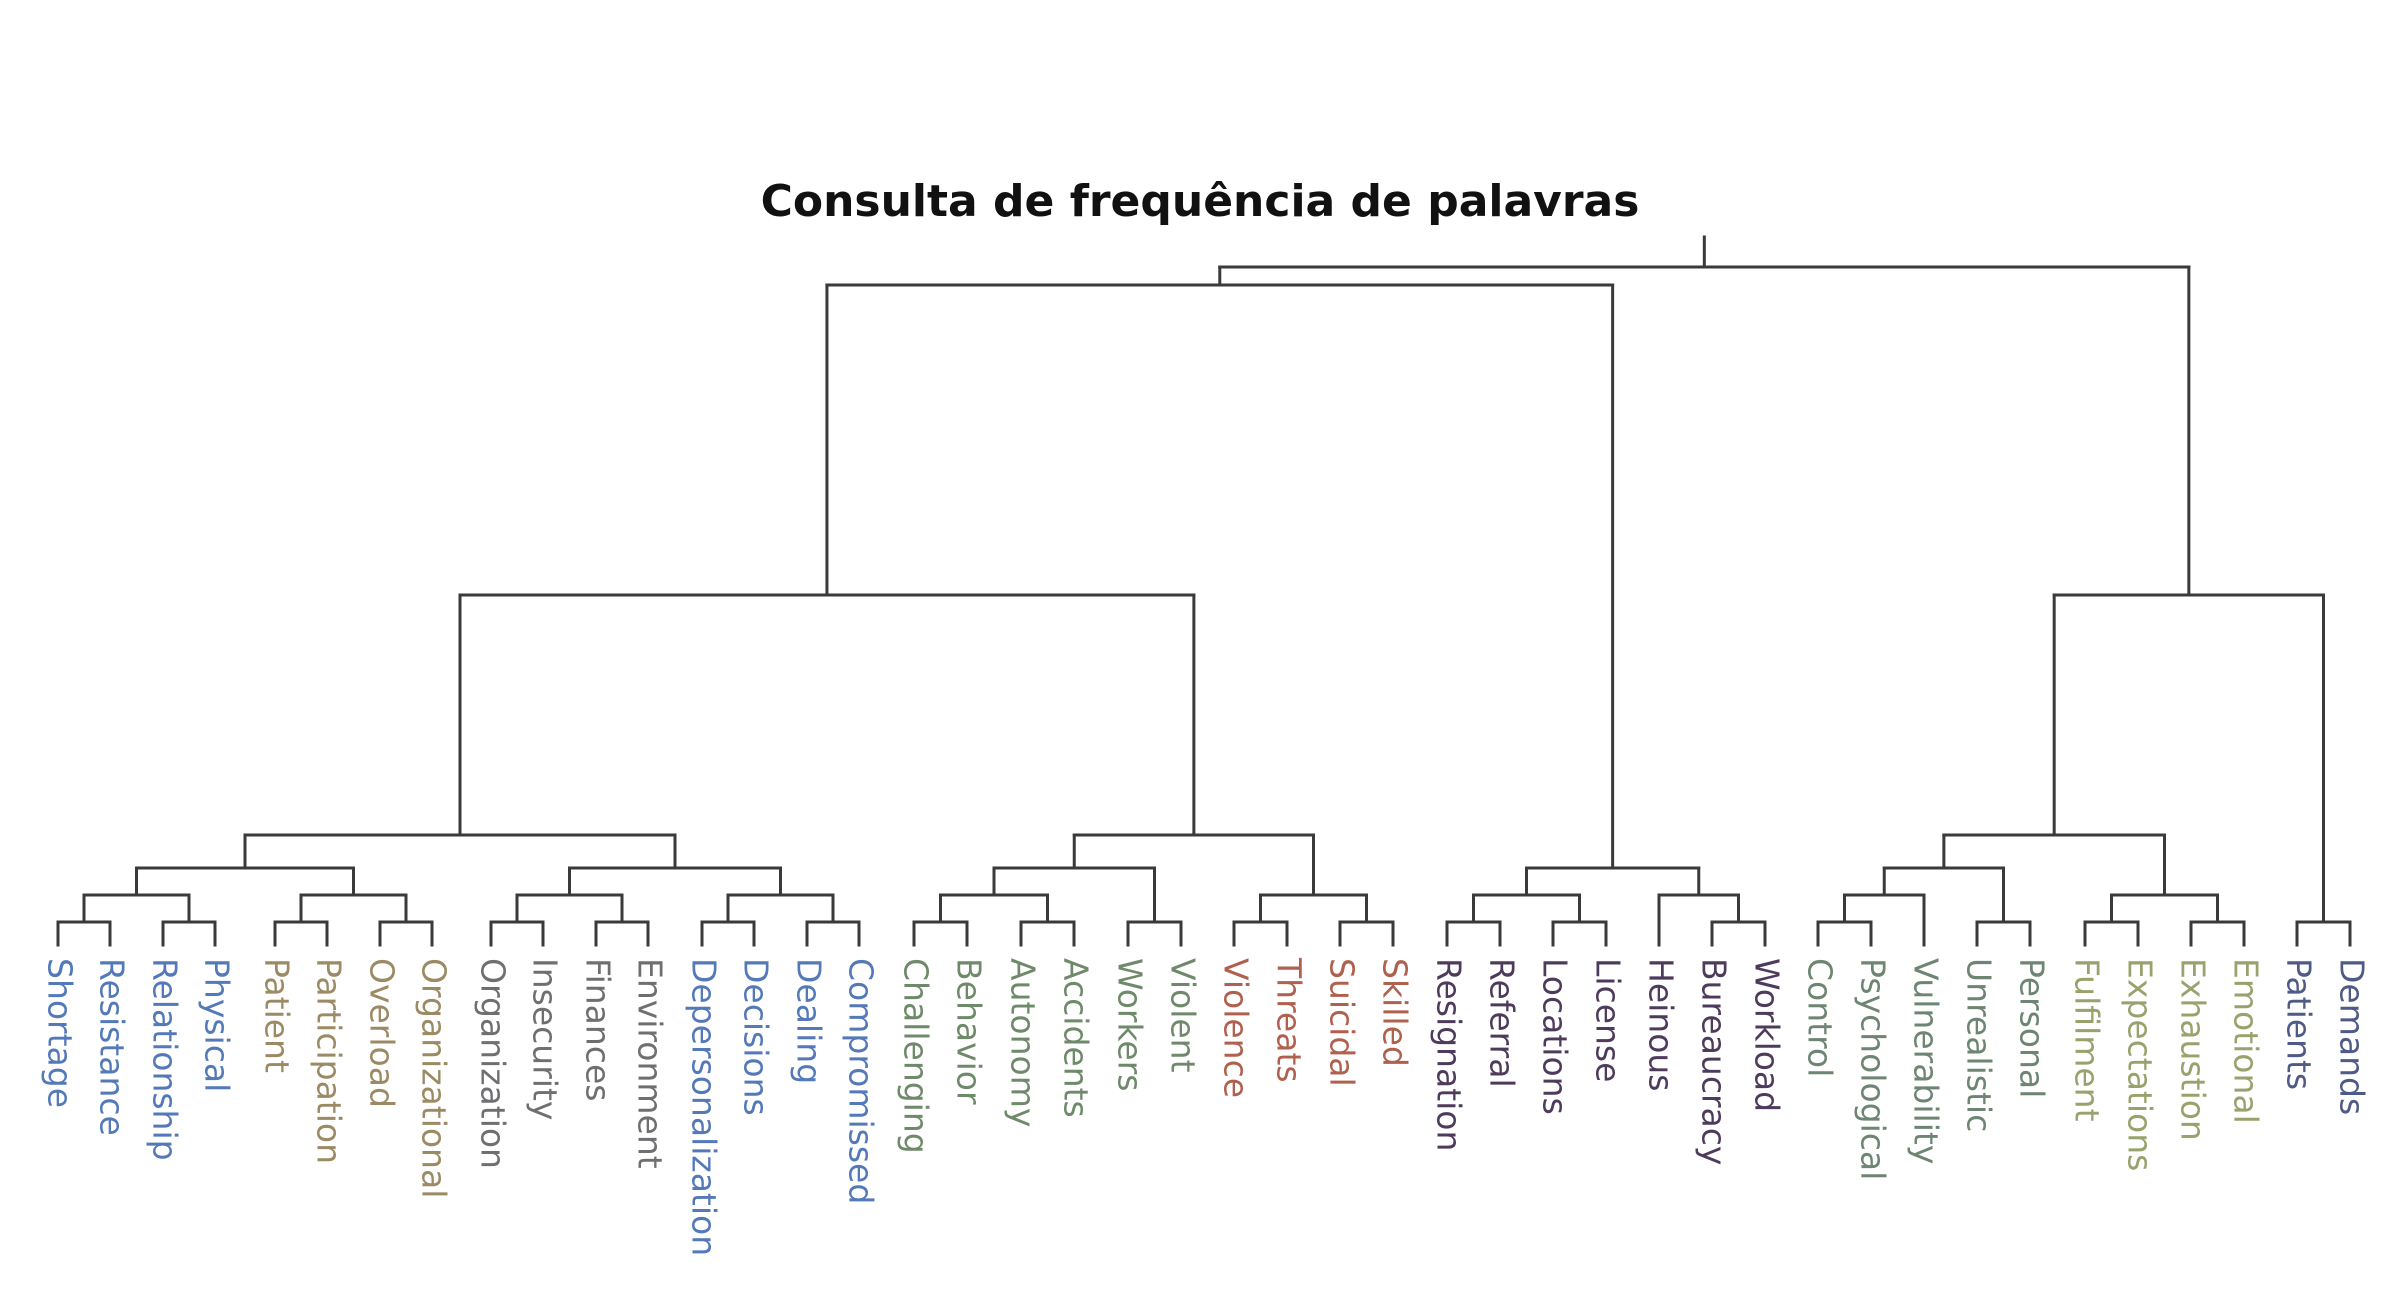 The width and height of the screenshot is (2386, 1292). Describe the element at coordinates (1236, 1028) in the screenshot. I see `leaf-label-violence: Violence` at that location.